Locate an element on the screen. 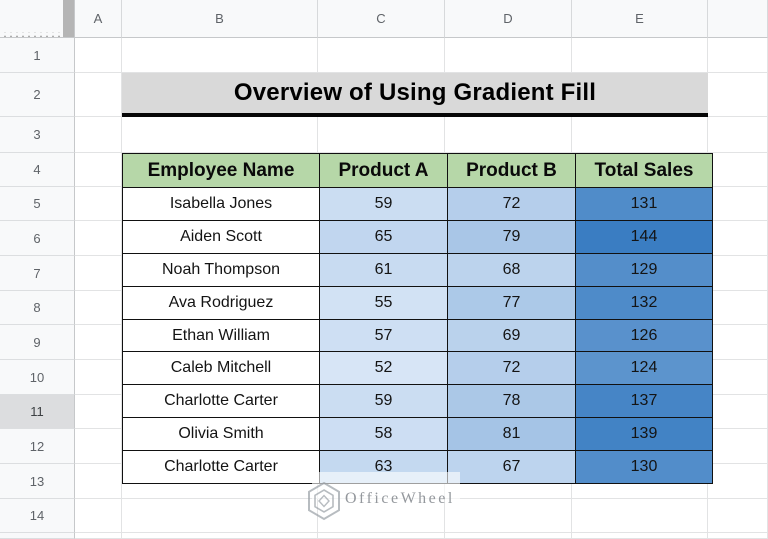 Image resolution: width=768 pixels, height=539 pixels. cell-total-sales: 137 is located at coordinates (644, 401).